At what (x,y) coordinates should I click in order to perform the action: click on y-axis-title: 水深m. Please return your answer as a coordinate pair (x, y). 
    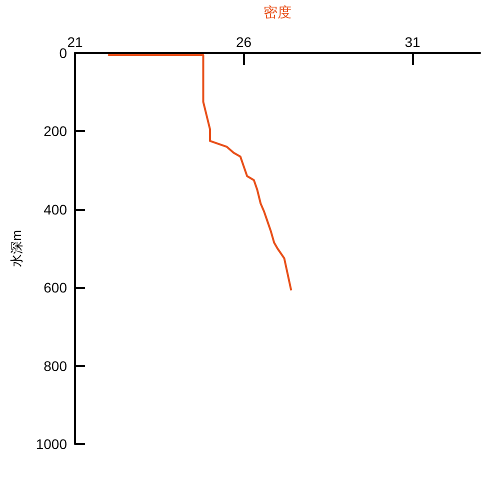
    Looking at the image, I should click on (16, 248).